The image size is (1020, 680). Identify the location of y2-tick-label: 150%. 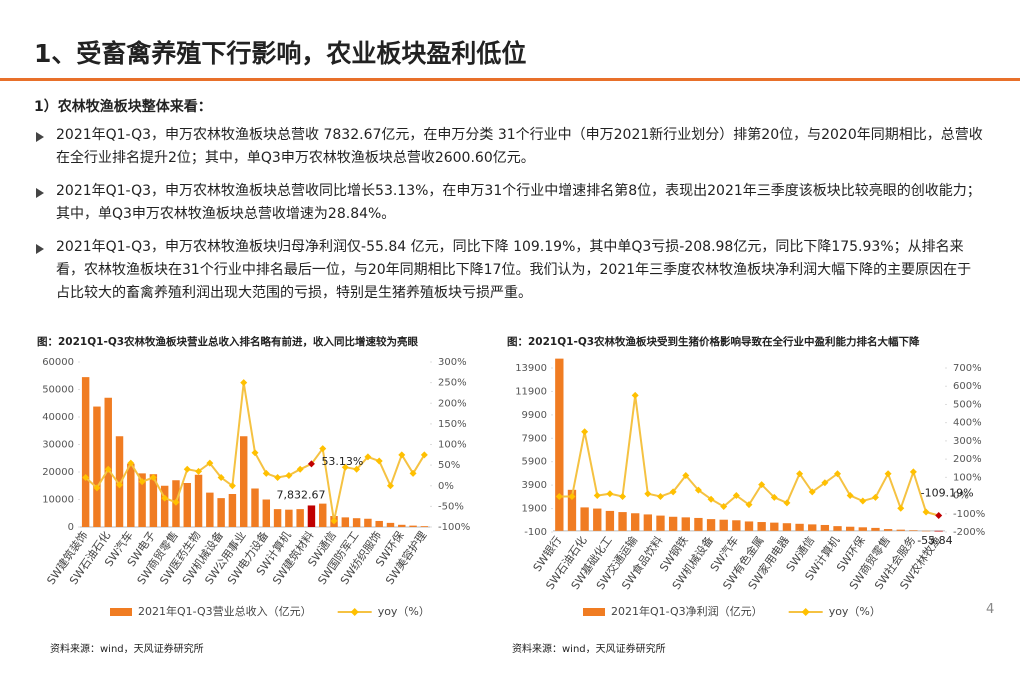
(452, 424).